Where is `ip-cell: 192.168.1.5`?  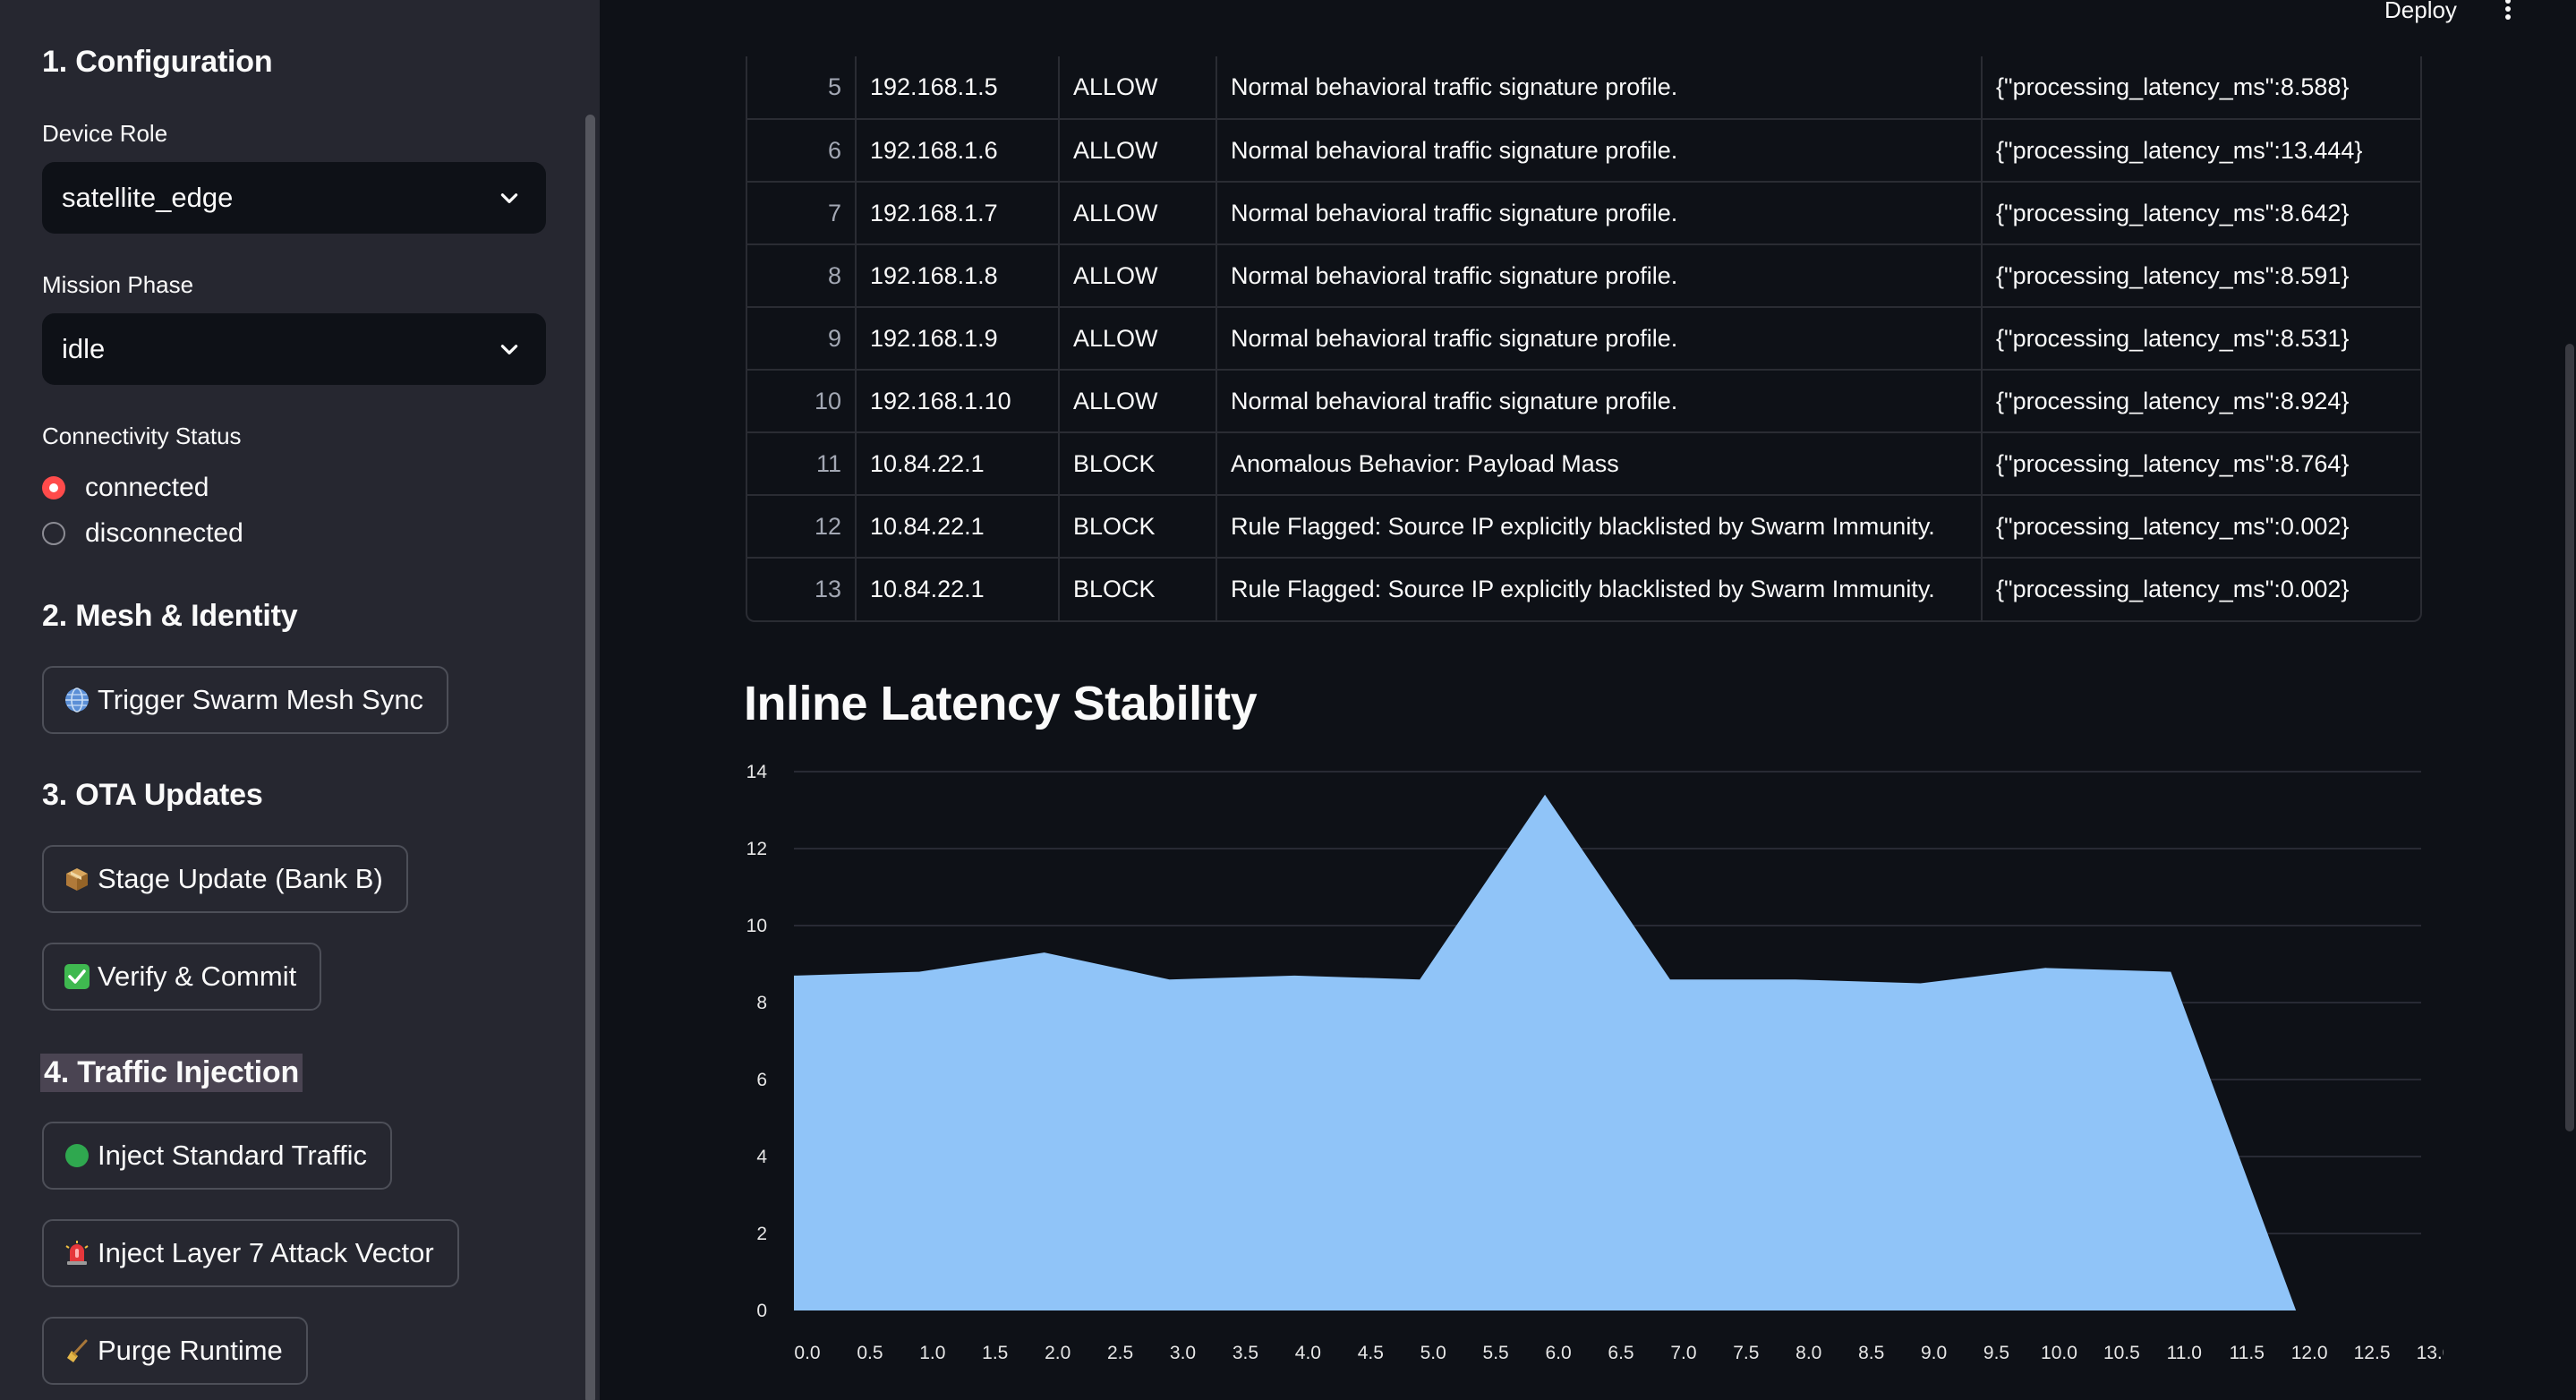 ip-cell: 192.168.1.5 is located at coordinates (958, 88).